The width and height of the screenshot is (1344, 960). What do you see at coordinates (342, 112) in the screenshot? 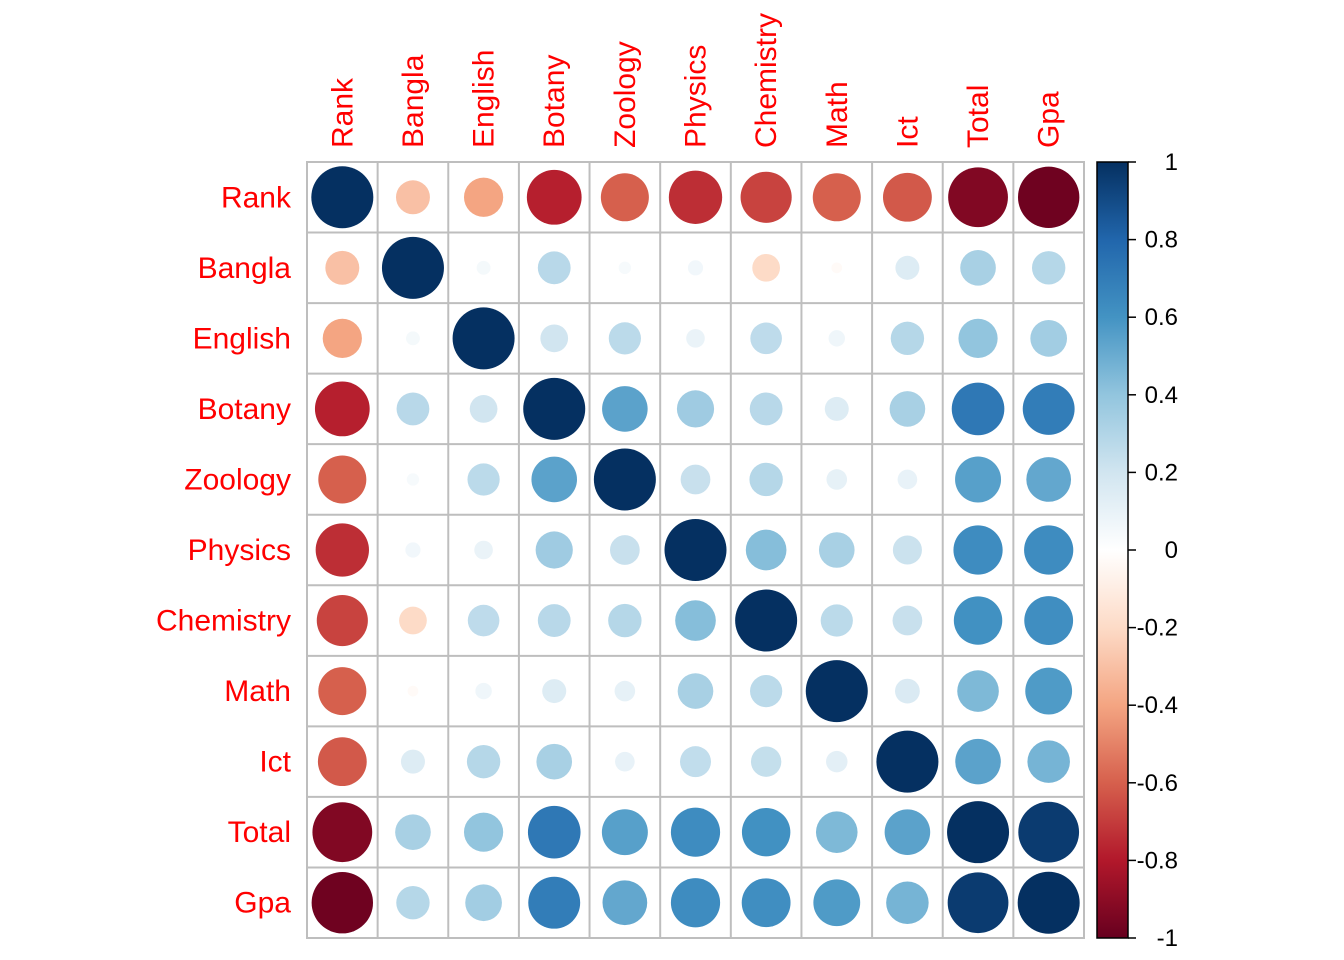
I see `column-label: Rank` at bounding box center [342, 112].